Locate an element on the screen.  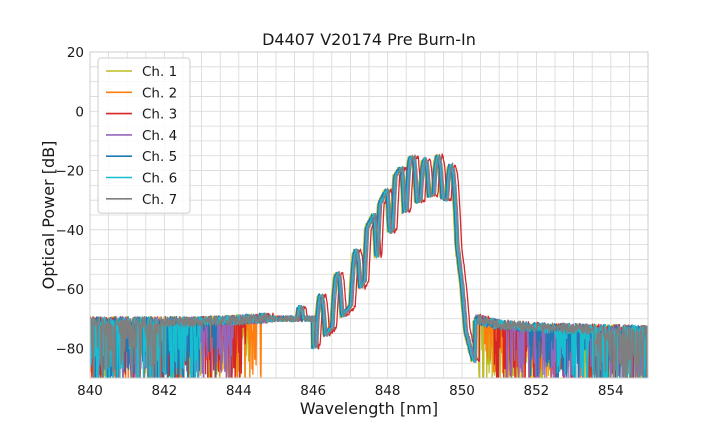
legend-box is located at coordinates (144, 135).